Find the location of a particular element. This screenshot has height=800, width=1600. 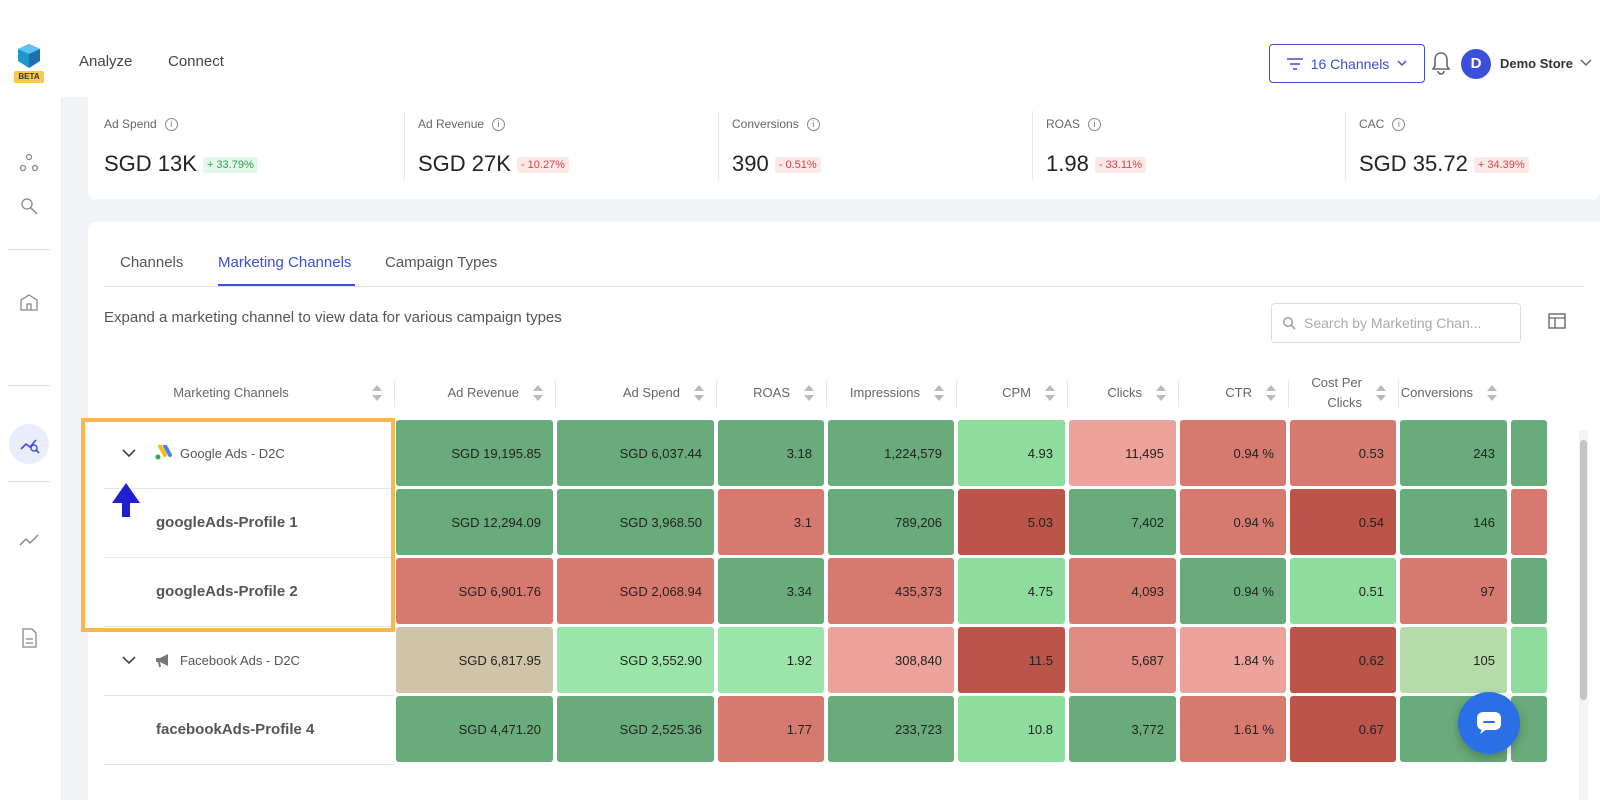

column-header-clicks: Clicks is located at coordinates (1122, 393).